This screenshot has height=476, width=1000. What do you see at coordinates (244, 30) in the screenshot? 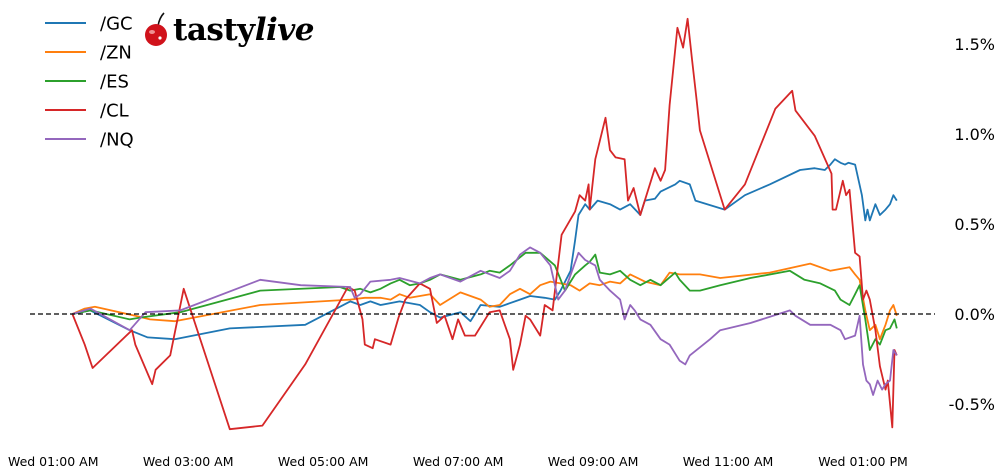
I see `logo-wordmark: tastylive` at bounding box center [244, 30].